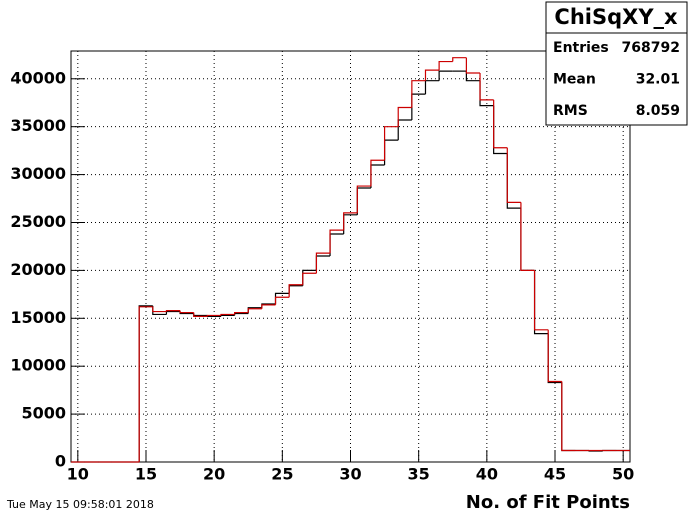 Image resolution: width=700 pixels, height=514 pixels. I want to click on y-tick-label: 10000, so click(38, 365).